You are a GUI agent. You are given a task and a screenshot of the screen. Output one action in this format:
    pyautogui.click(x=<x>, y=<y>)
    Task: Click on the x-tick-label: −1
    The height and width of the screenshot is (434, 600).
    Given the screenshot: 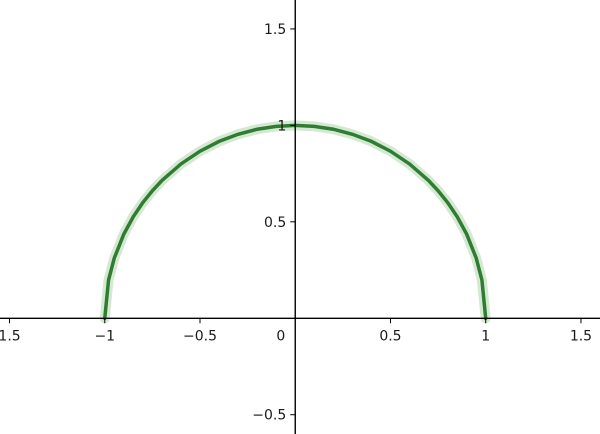 What is the action you would take?
    pyautogui.click(x=104, y=336)
    